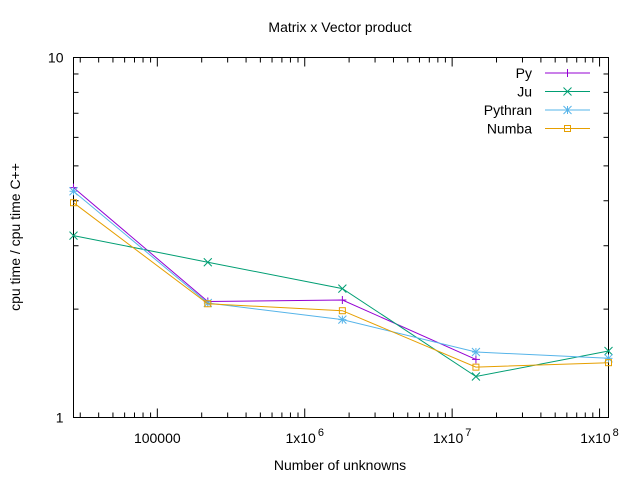  I want to click on legend-label: Py, so click(524, 73).